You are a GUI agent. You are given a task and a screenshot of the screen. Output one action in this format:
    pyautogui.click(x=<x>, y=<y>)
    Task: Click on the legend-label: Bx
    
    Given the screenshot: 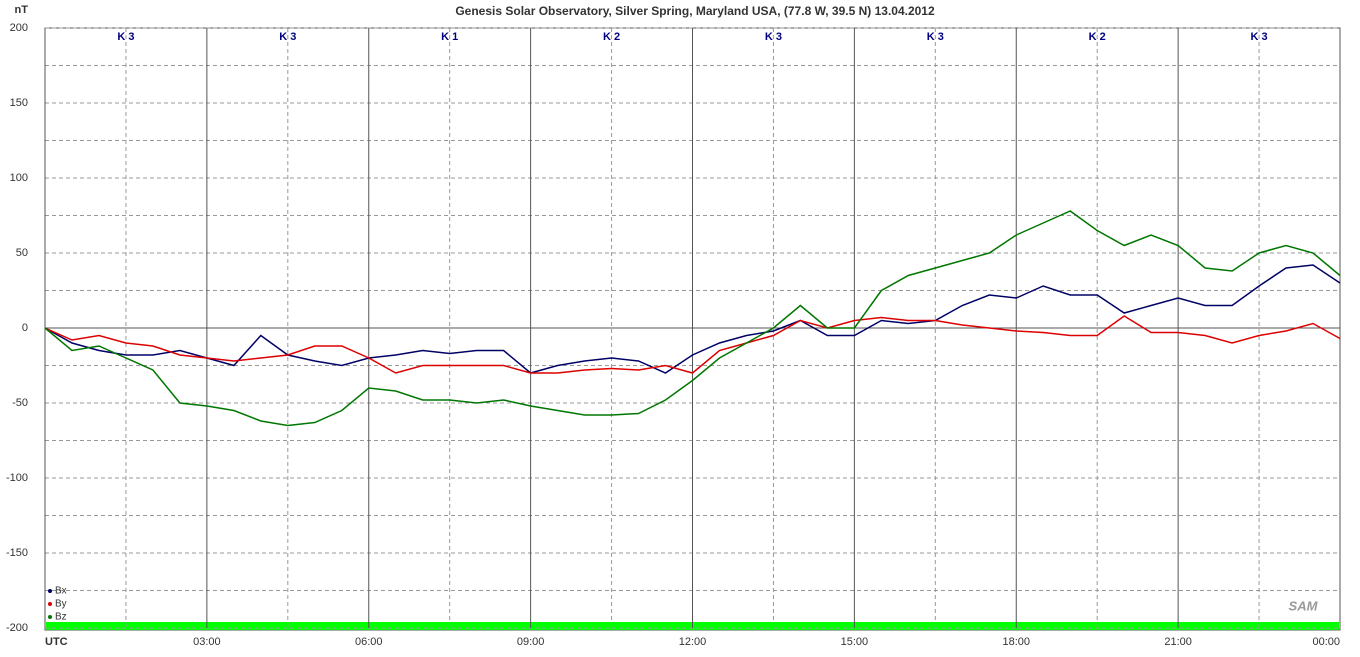 What is the action you would take?
    pyautogui.click(x=61, y=591)
    